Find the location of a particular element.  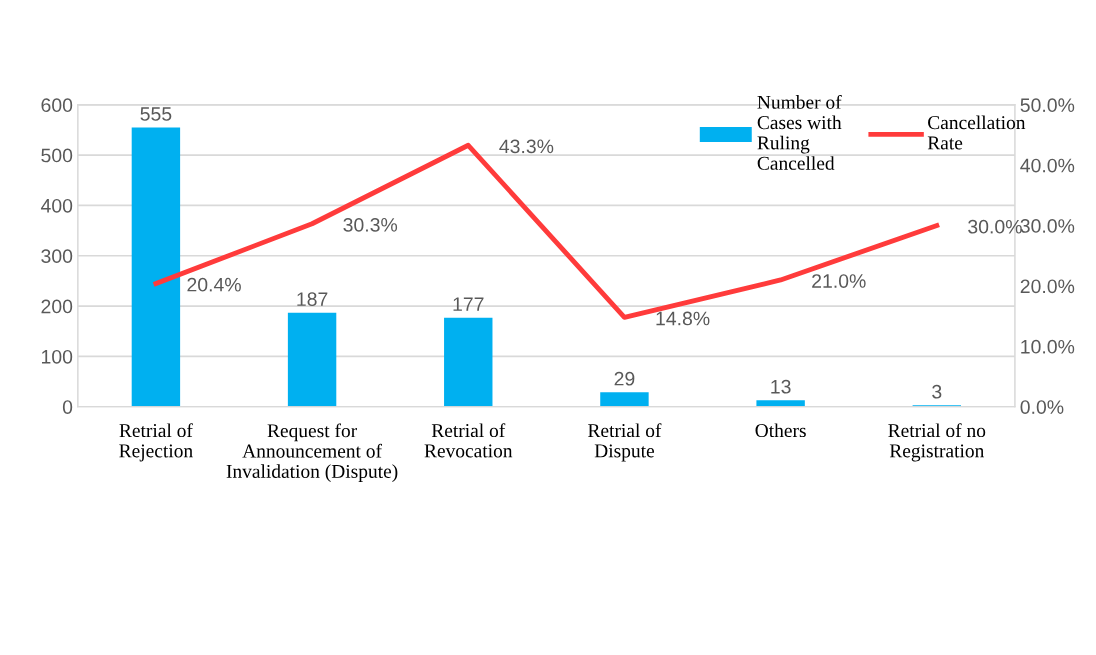

data-label: 3 is located at coordinates (937, 391).